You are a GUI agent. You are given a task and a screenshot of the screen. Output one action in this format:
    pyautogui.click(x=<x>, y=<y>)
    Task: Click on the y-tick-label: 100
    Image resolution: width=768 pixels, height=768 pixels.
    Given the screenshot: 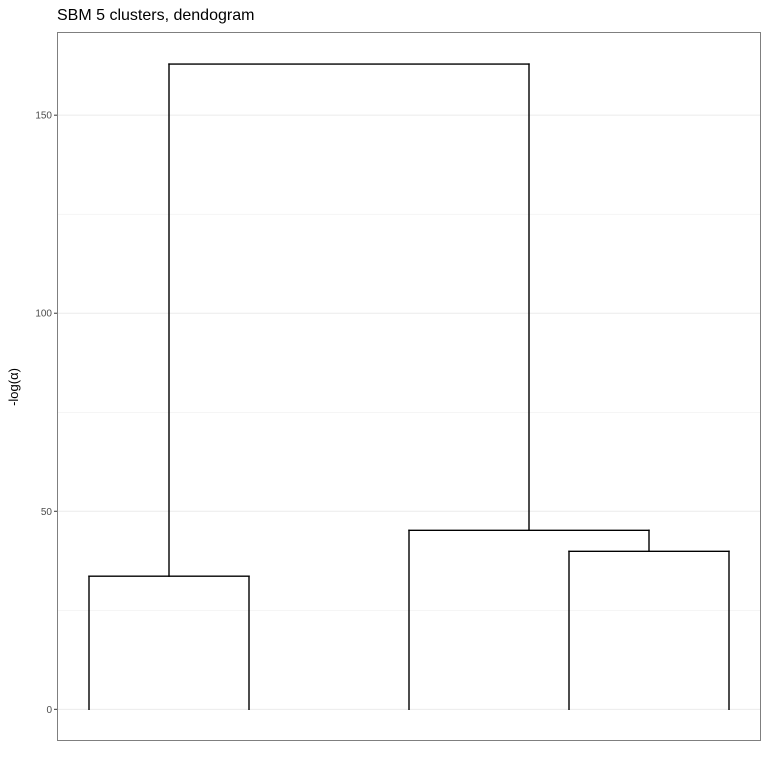 What is the action you would take?
    pyautogui.click(x=43, y=314)
    